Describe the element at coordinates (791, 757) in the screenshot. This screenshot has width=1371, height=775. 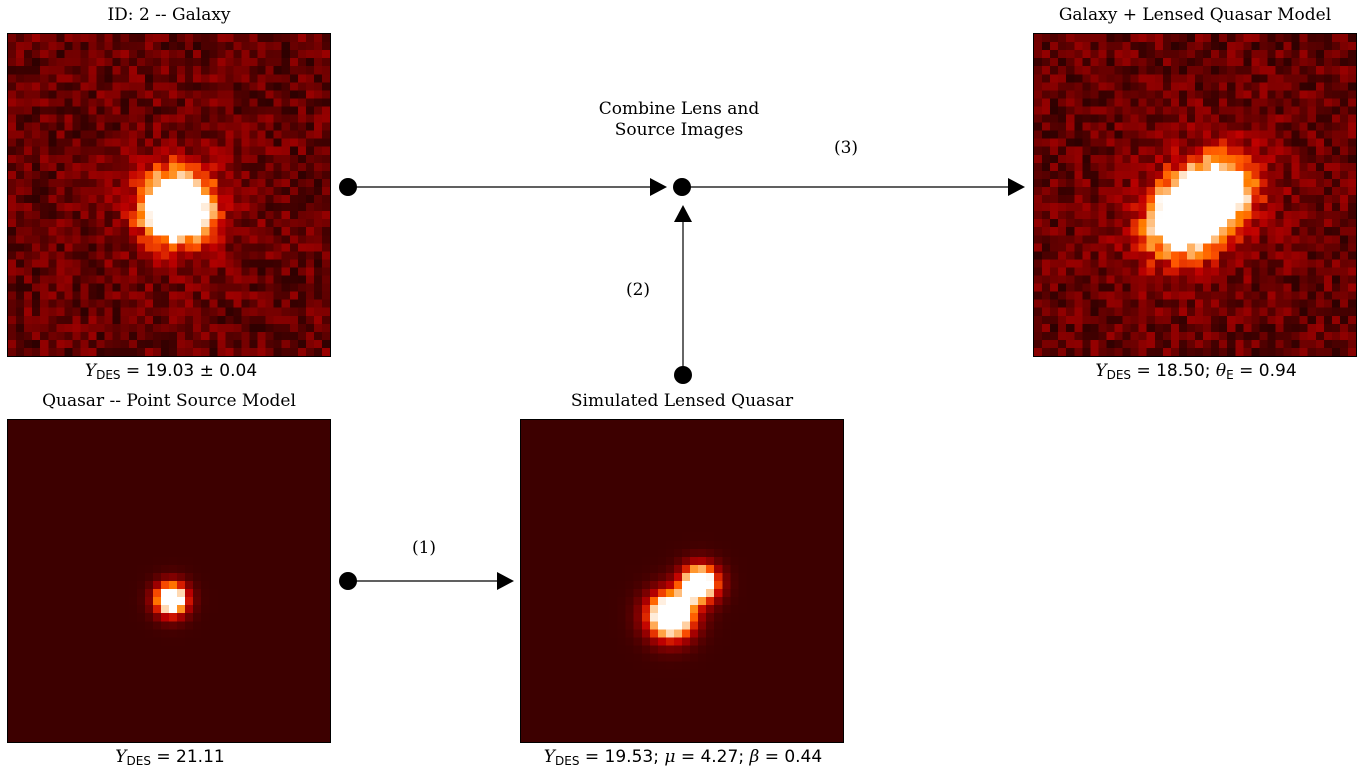
I see `caption-offset: = 0.44` at that location.